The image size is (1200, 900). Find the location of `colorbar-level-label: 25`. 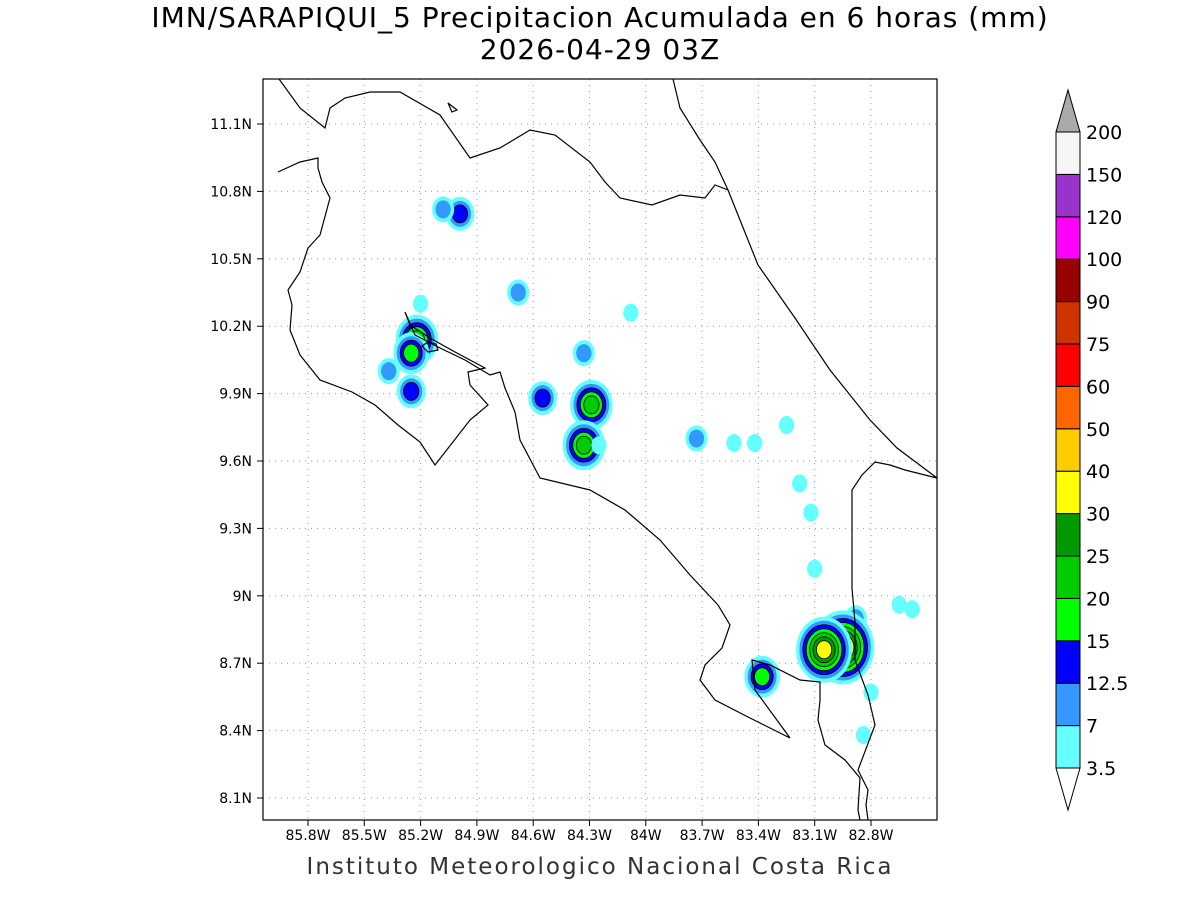

colorbar-level-label: 25 is located at coordinates (1098, 557).